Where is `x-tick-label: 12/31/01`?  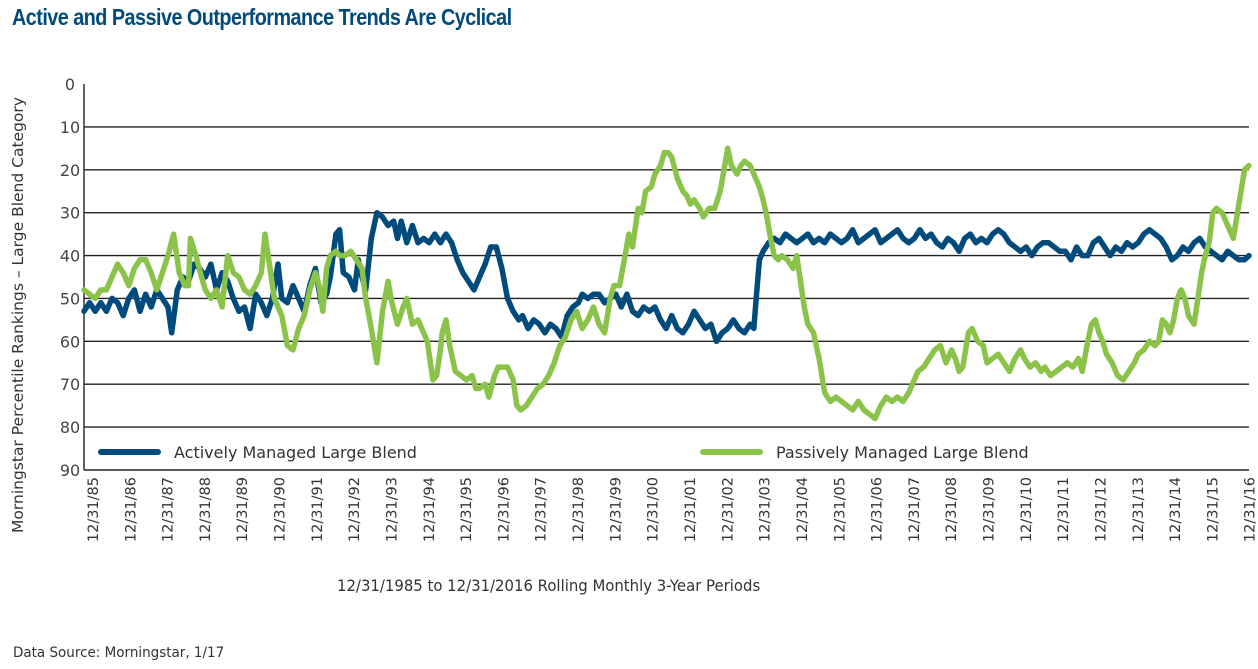
x-tick-label: 12/31/01 is located at coordinates (691, 509).